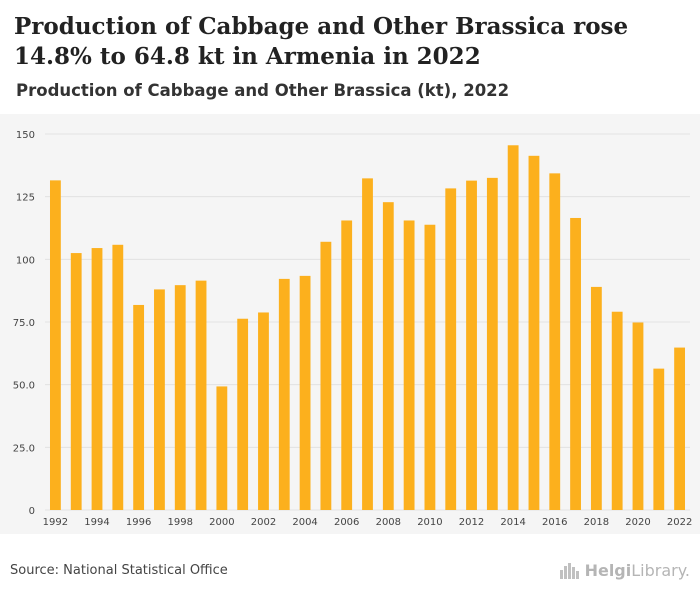  What do you see at coordinates (659, 439) in the screenshot?
I see `bar-2021` at bounding box center [659, 439].